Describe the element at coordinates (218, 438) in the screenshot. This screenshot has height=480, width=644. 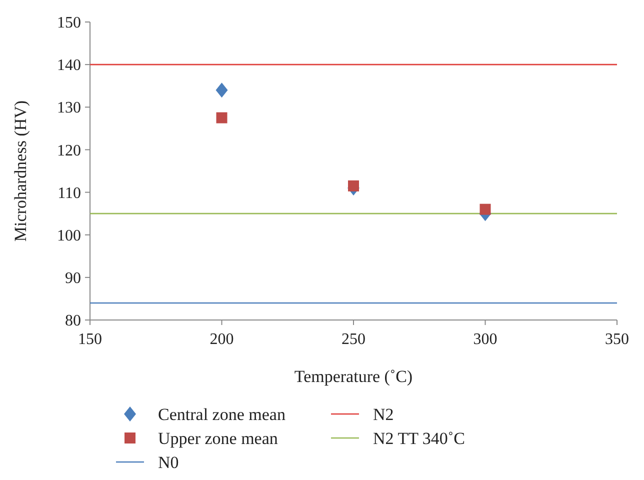
I see `legend-label: Upper zone mean` at that location.